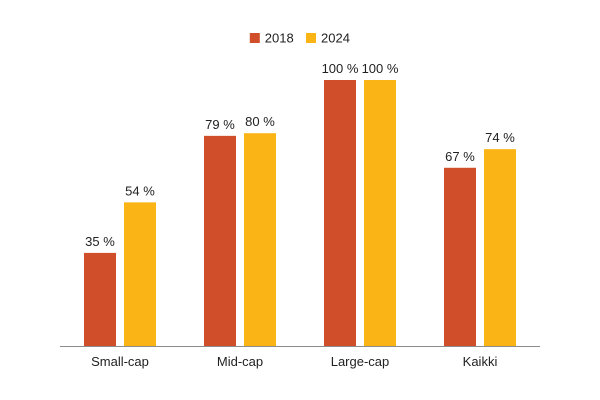 This screenshot has width=600, height=400. I want to click on bar-small-cap-2018, so click(100, 299).